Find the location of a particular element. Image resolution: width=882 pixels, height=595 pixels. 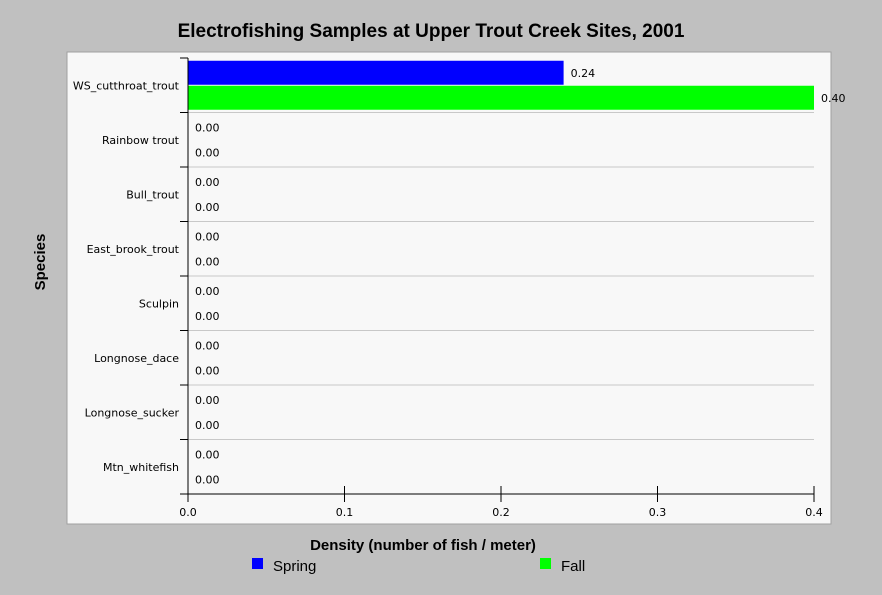

y-tick-label: Mtn_whitefish is located at coordinates (141, 467).